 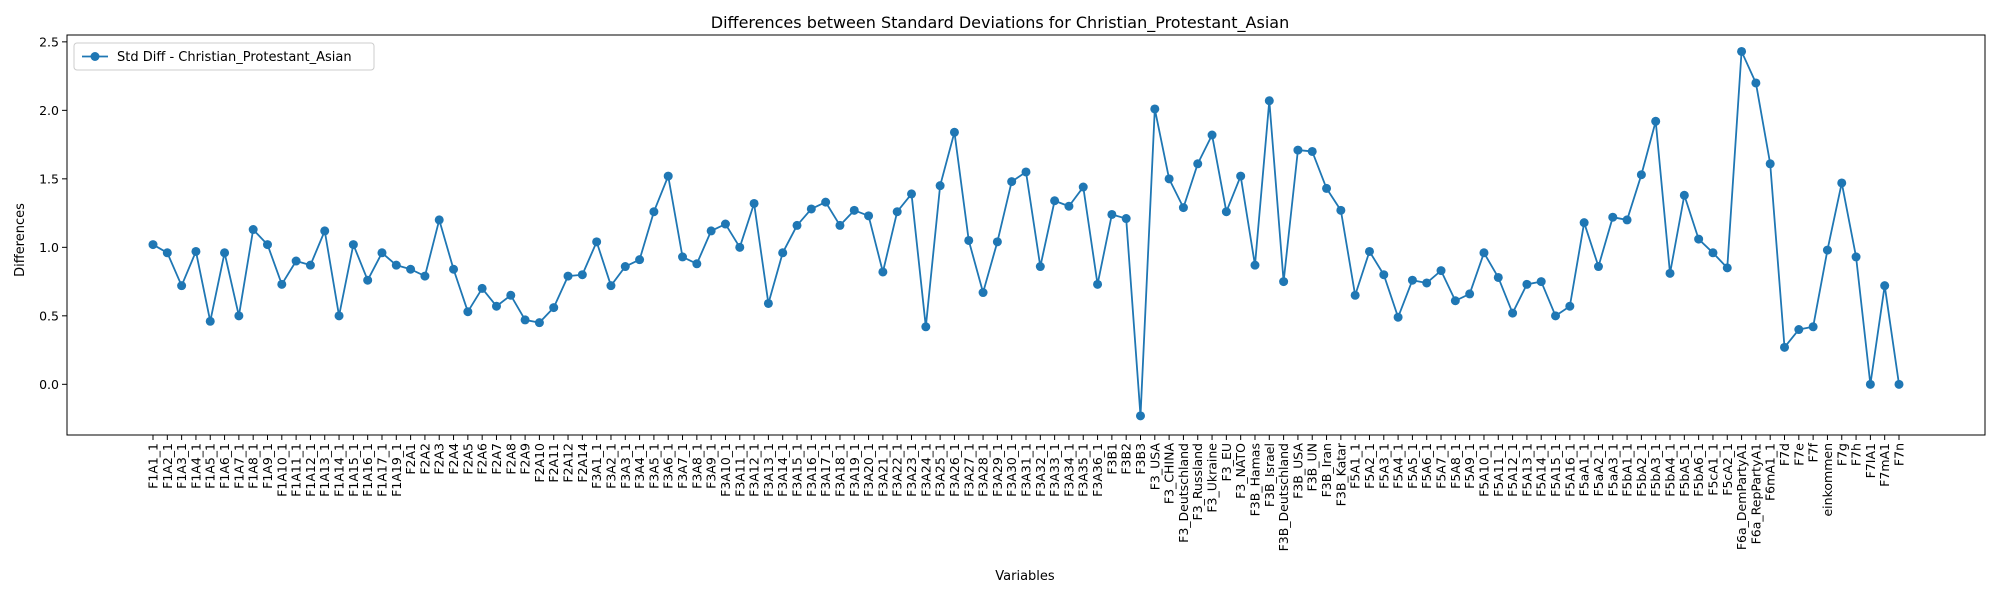 What do you see at coordinates (1841, 454) in the screenshot?
I see `x-tick-label: F7g` at bounding box center [1841, 454].